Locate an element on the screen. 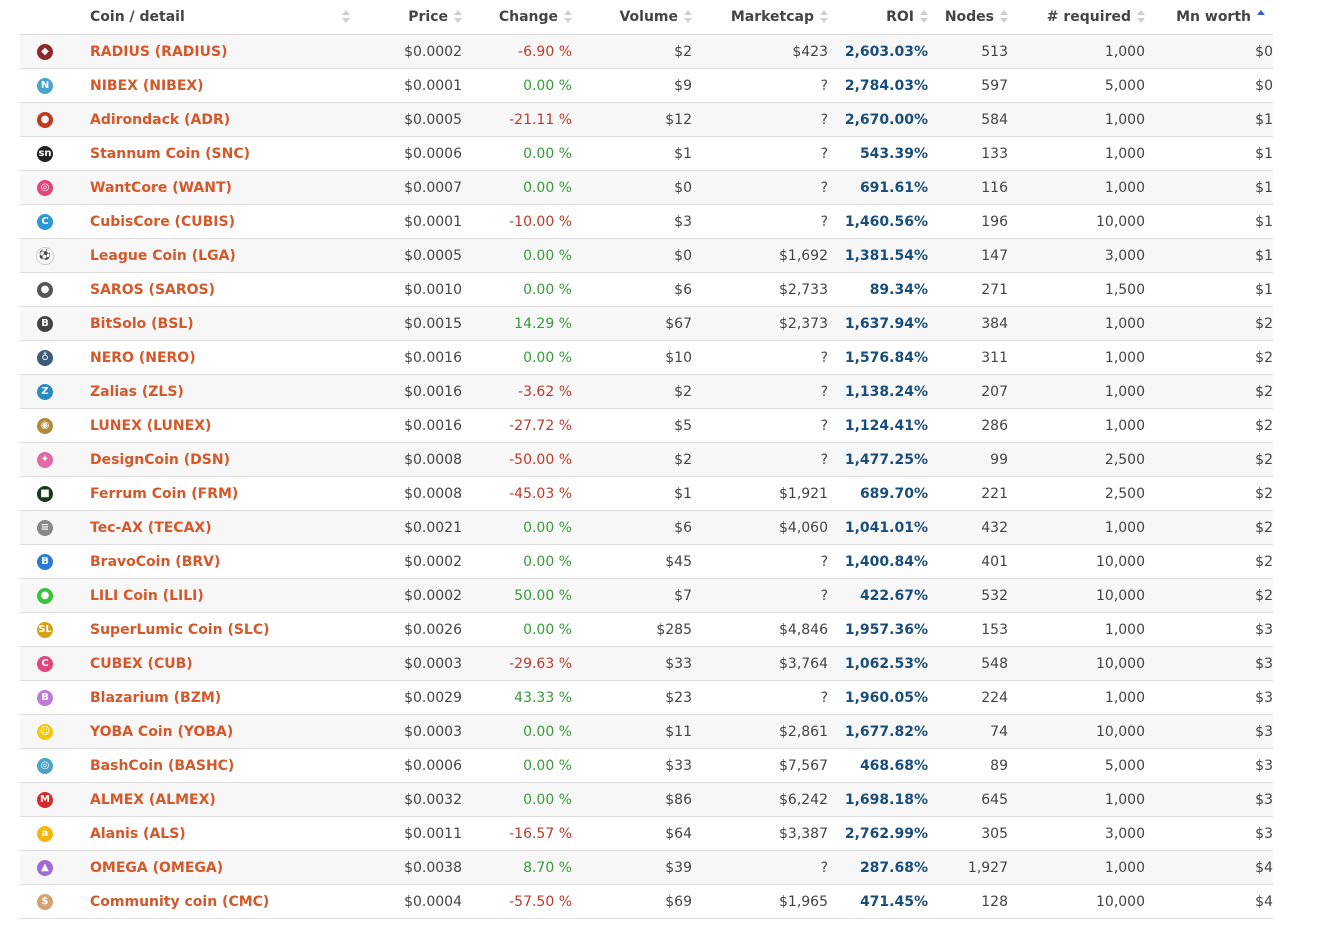  coin-link: YOBA Coin (YOBA) is located at coordinates (162, 731).